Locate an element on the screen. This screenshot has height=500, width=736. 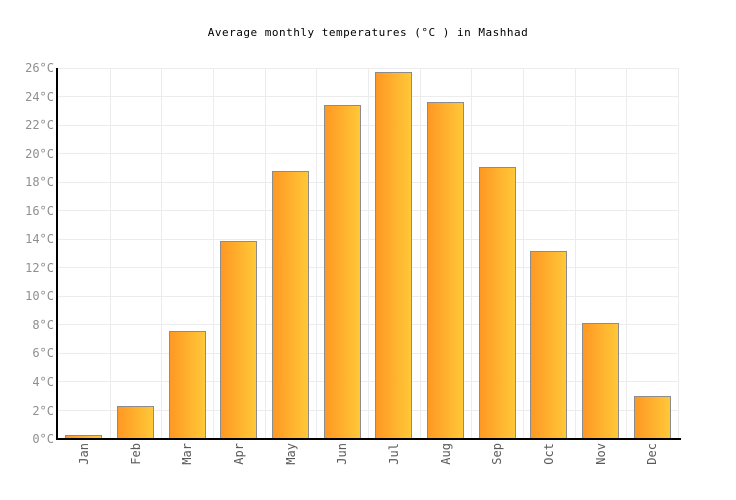
x-axis-tick-label: Mar is located at coordinates (187, 454).